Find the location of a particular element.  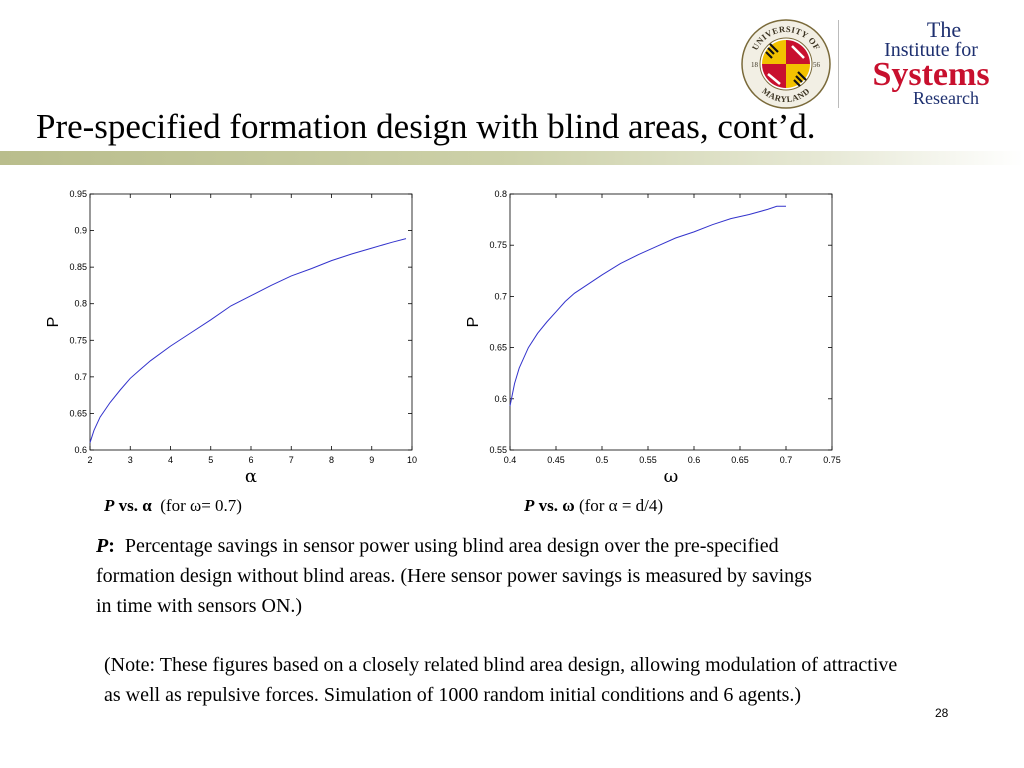

x-tick-label: 4 is located at coordinates (170, 460).